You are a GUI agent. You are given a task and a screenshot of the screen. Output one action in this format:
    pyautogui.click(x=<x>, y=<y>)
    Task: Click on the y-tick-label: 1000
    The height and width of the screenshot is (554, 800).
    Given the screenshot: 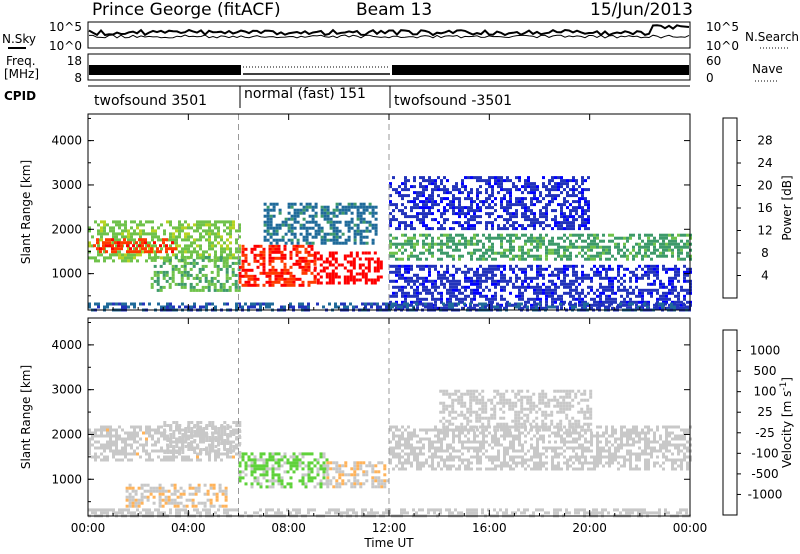 What is the action you would take?
    pyautogui.click(x=66, y=274)
    